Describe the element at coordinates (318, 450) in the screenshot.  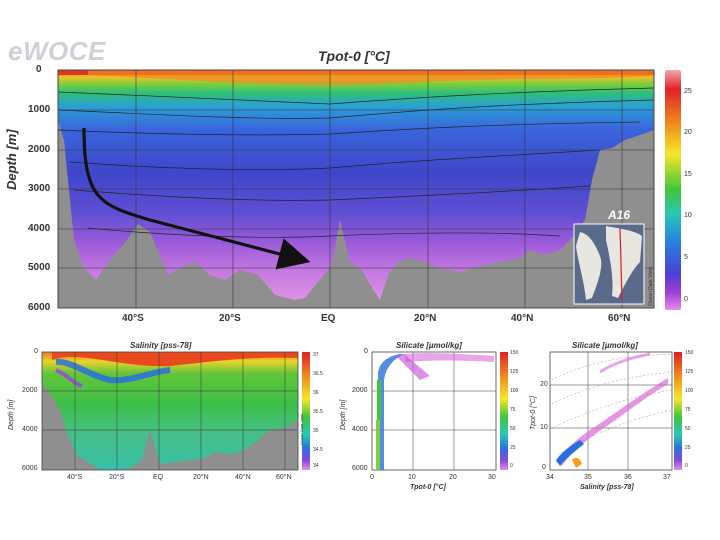
I see `salinity-colorbar-tick: 34.5` at that location.